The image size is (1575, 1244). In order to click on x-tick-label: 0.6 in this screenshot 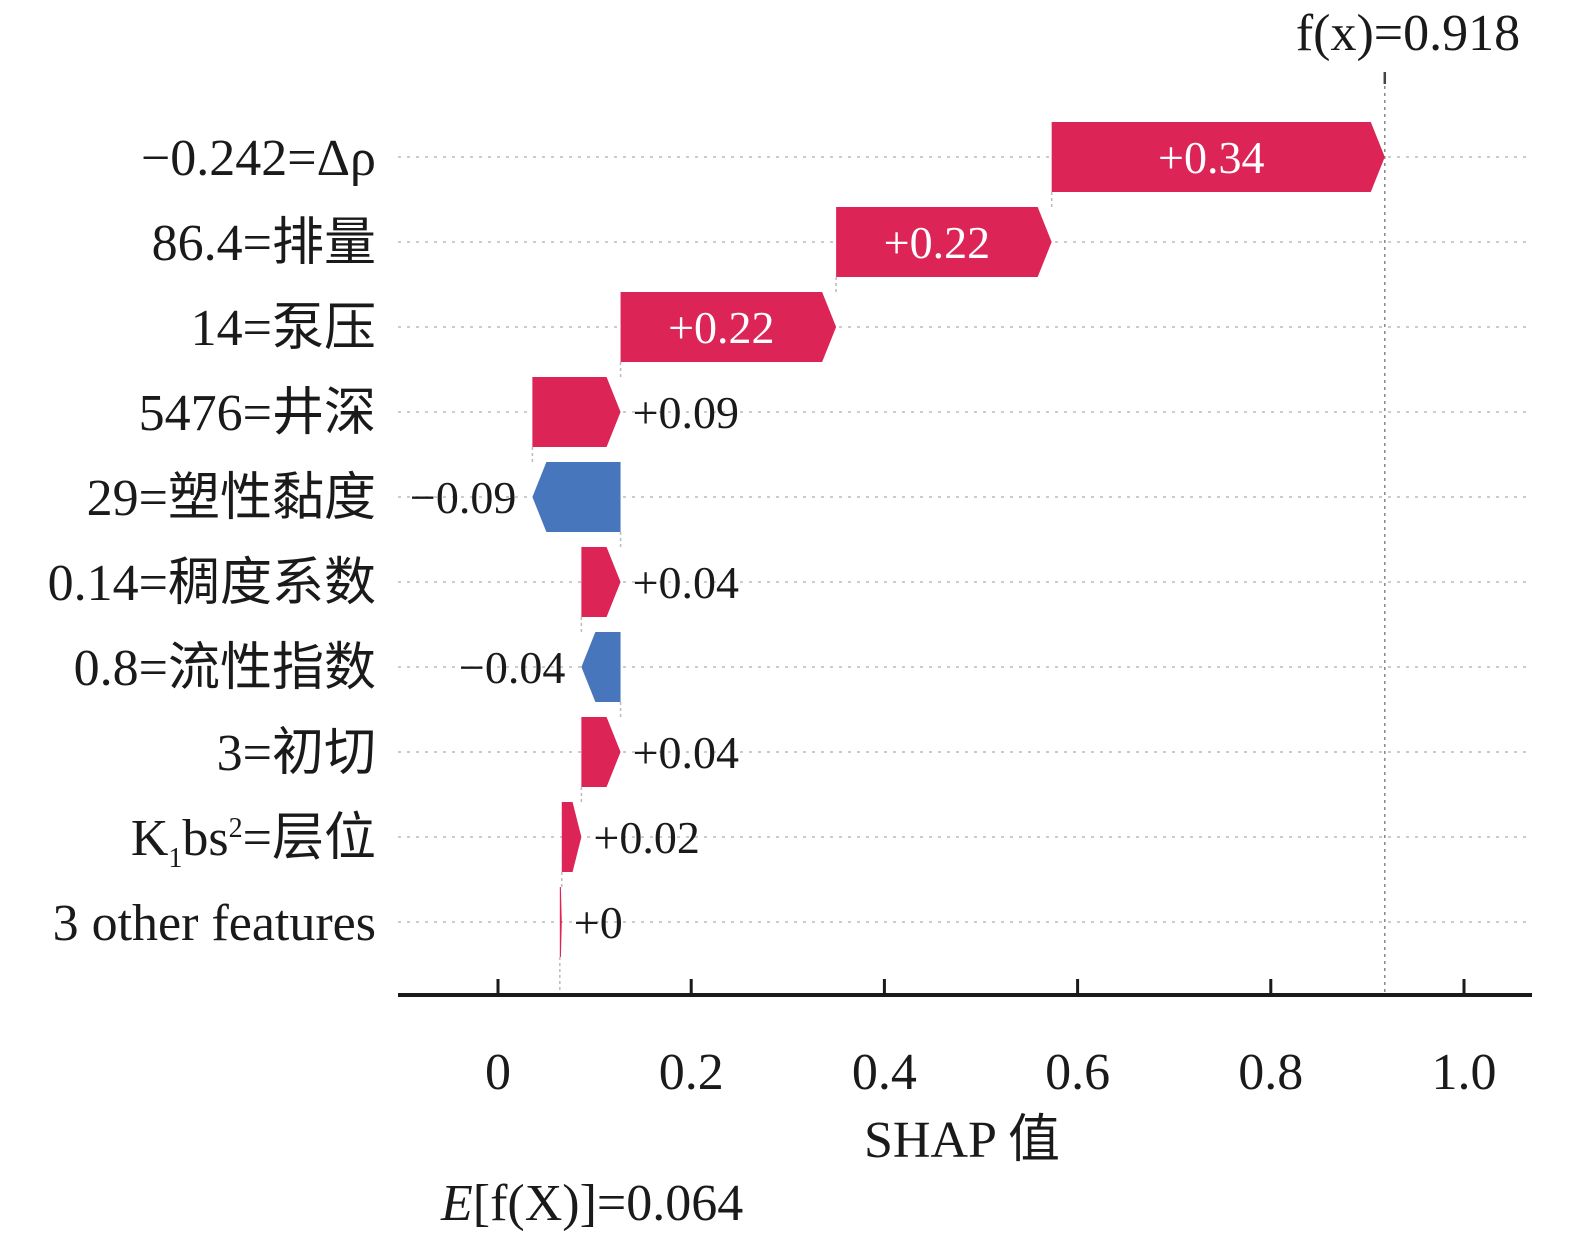, I will do `click(1077, 1072)`.